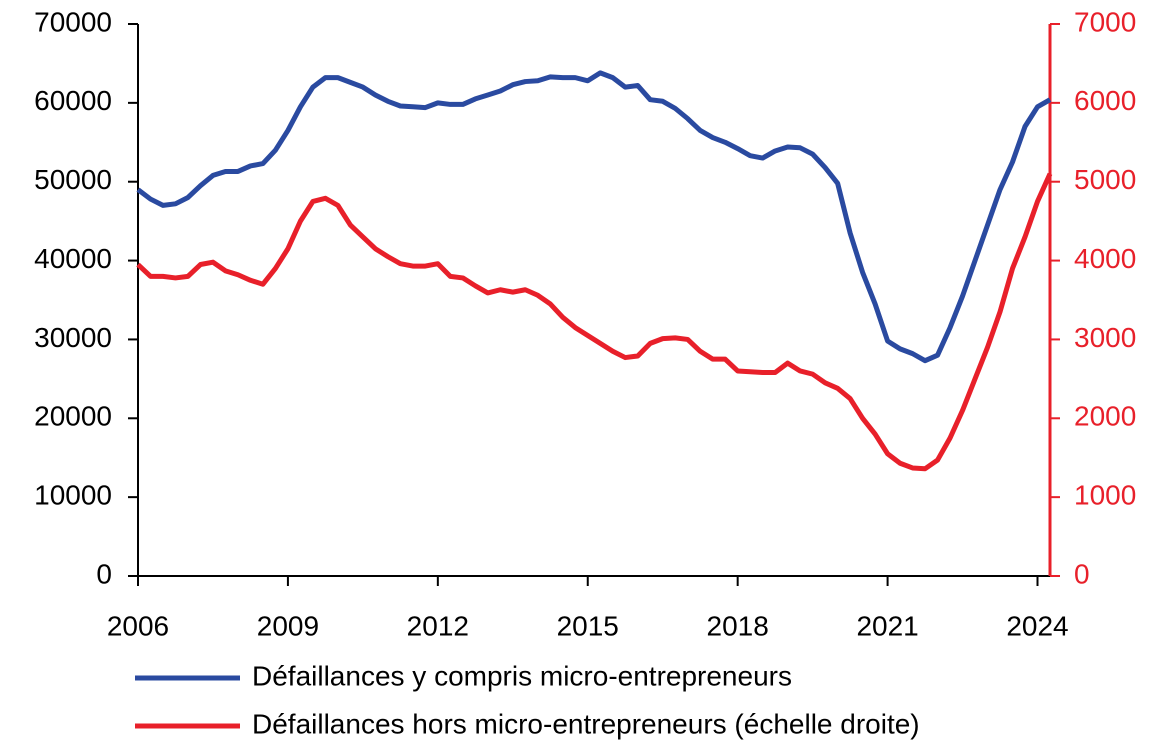  I want to click on y-tick-label: 10000, so click(73, 495).